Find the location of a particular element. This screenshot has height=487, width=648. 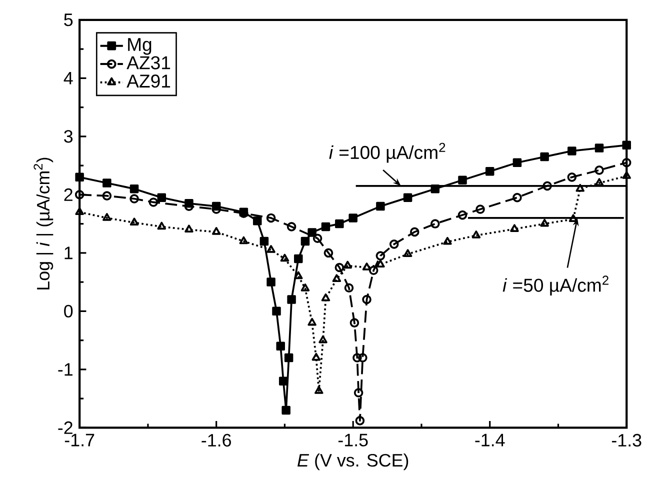

x-tick-label: -1.7 is located at coordinates (79, 440).